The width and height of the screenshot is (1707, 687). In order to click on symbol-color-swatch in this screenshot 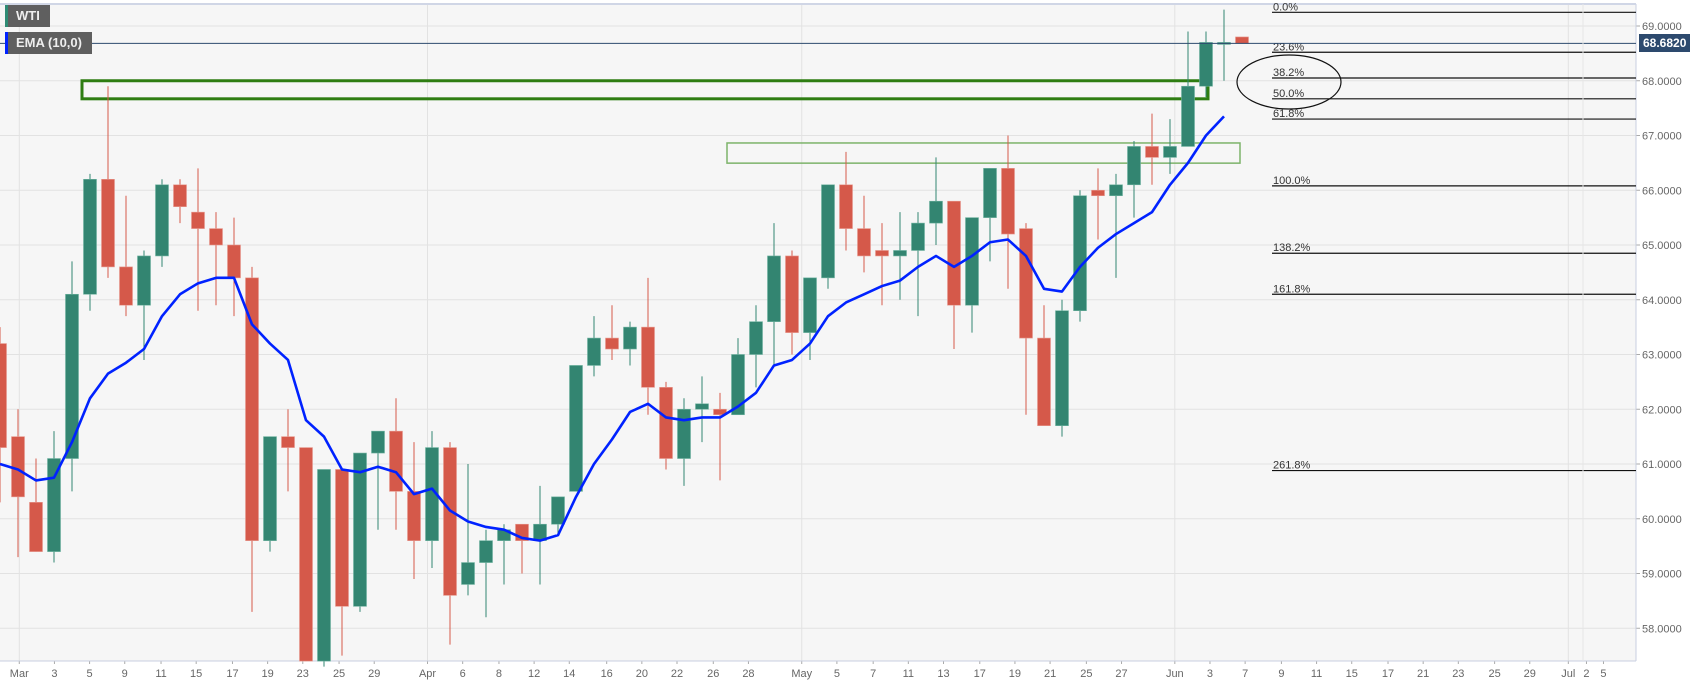, I will do `click(6, 16)`.